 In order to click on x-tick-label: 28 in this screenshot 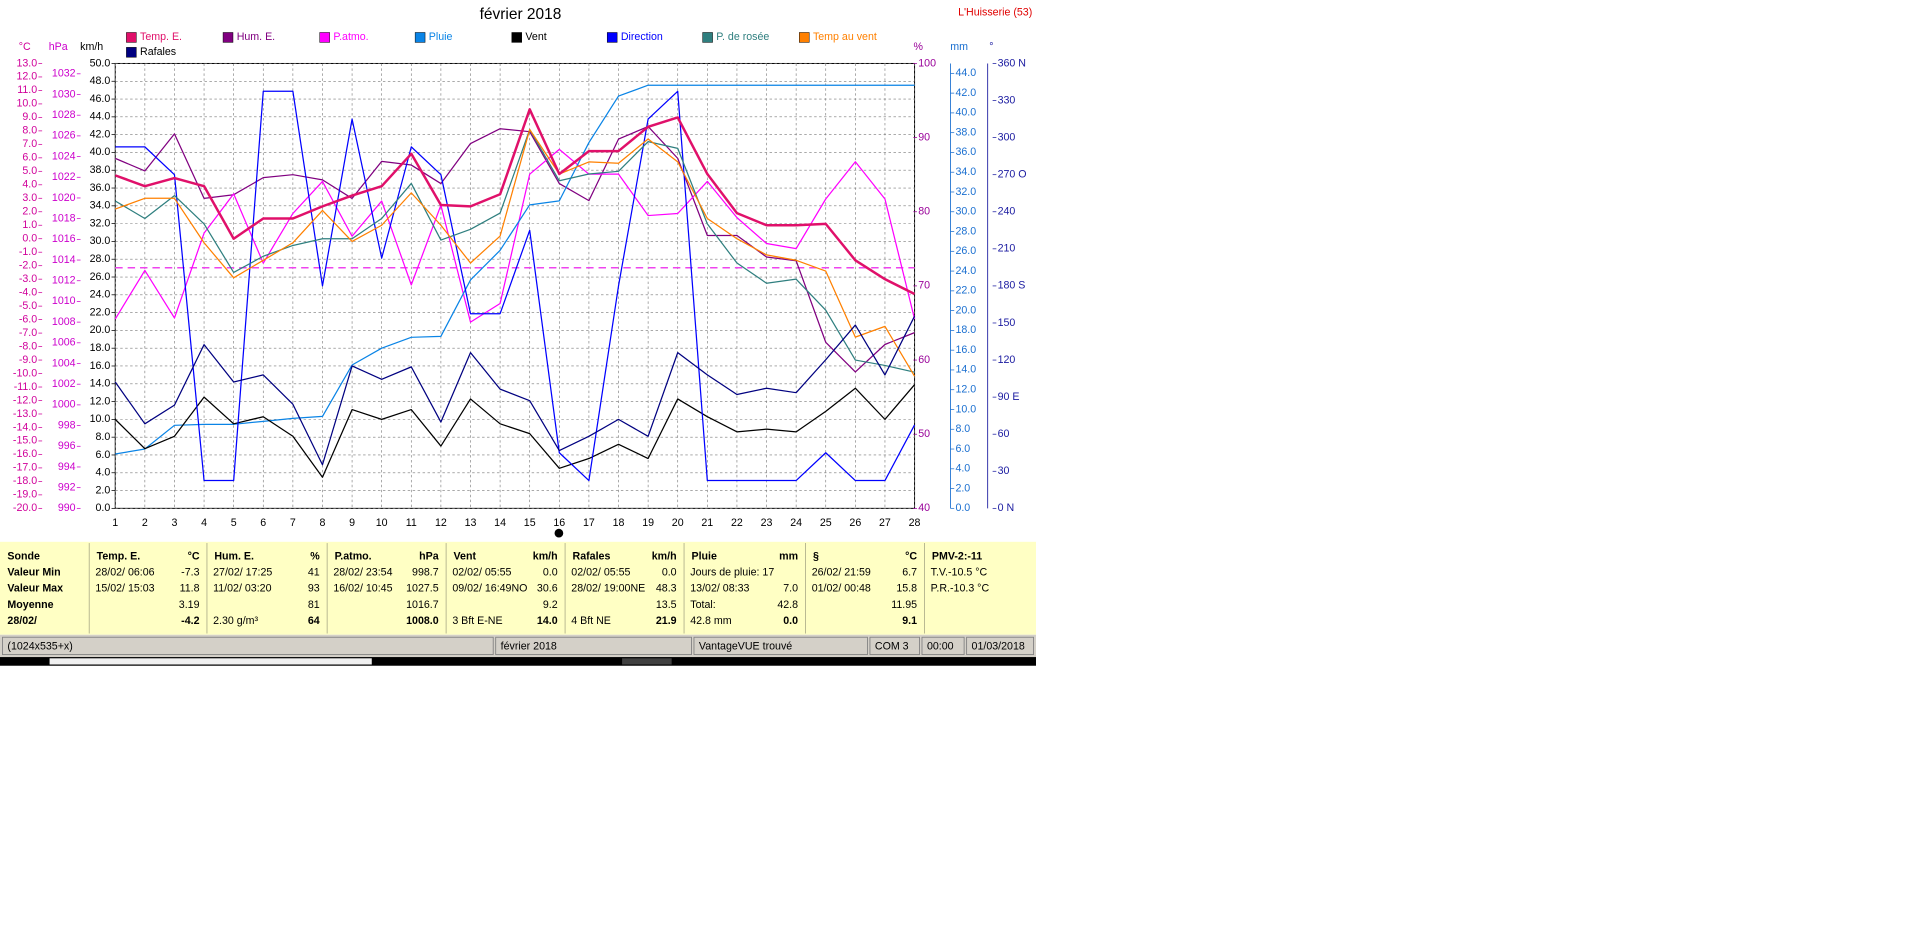, I will do `click(915, 523)`.